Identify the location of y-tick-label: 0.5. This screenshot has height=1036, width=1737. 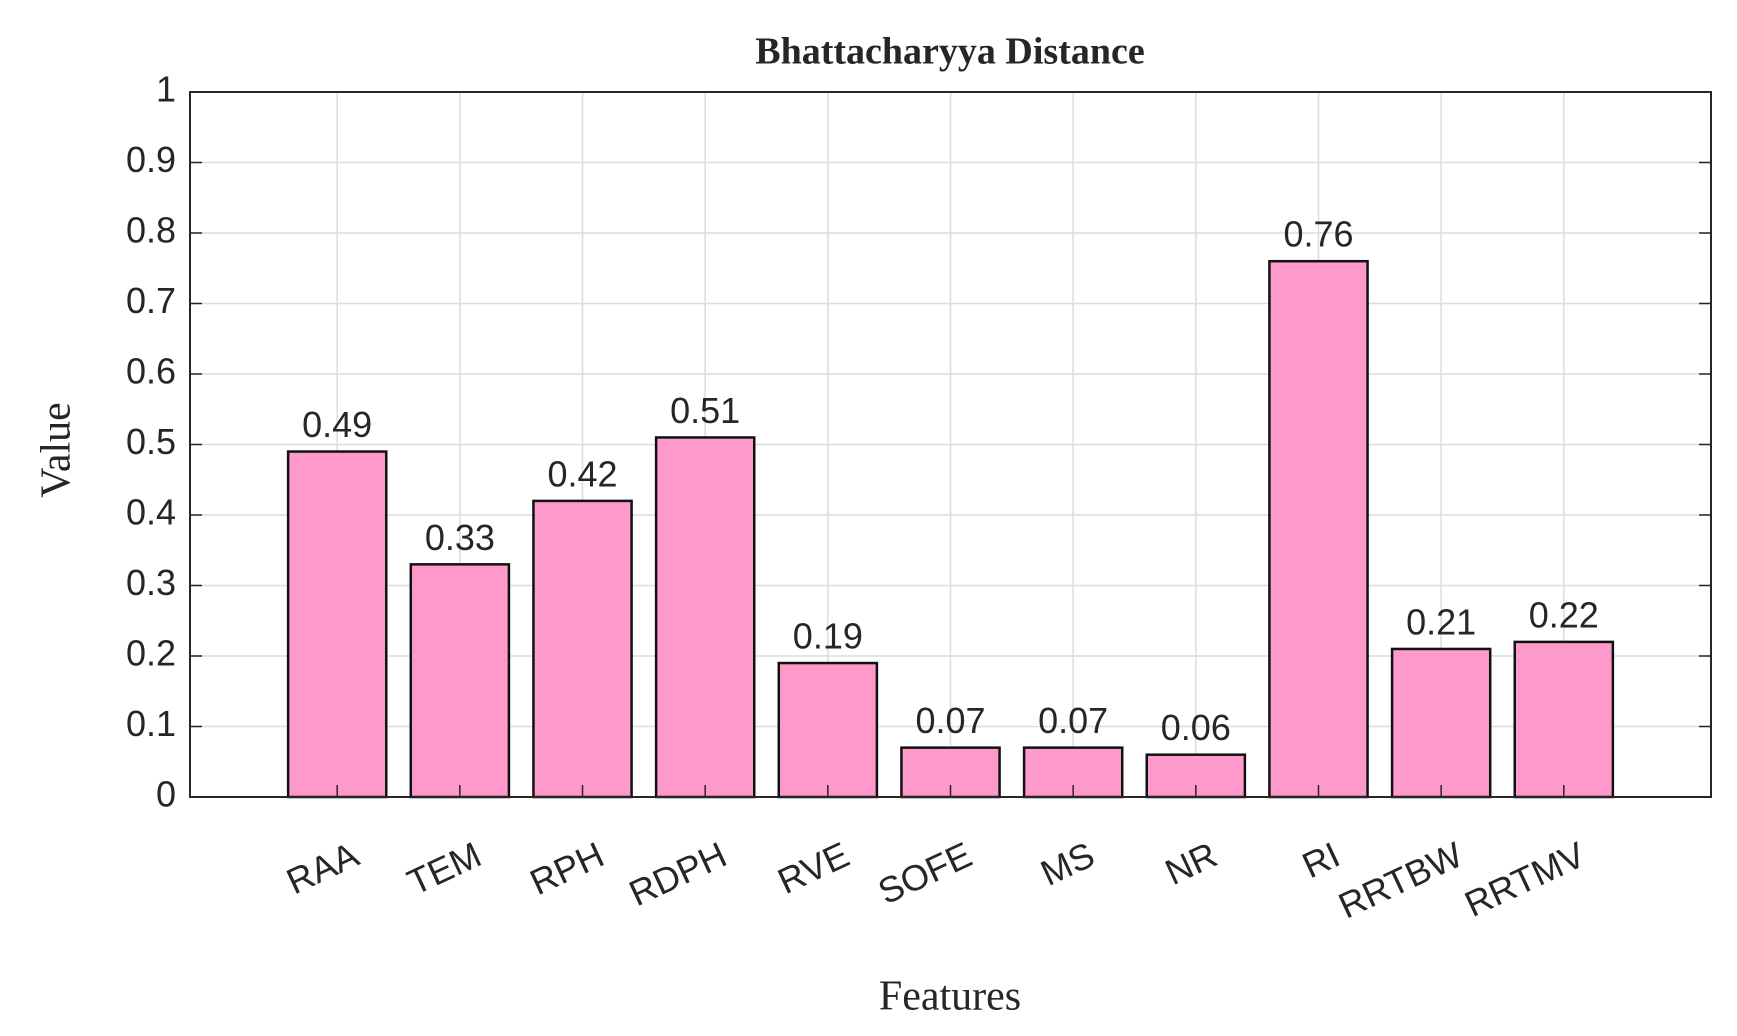
(151, 441).